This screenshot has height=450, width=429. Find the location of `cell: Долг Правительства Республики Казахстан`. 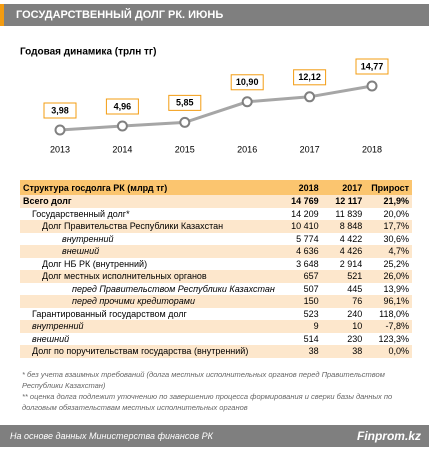

cell: Долг Правительства Республики Казахстан is located at coordinates (149, 226).